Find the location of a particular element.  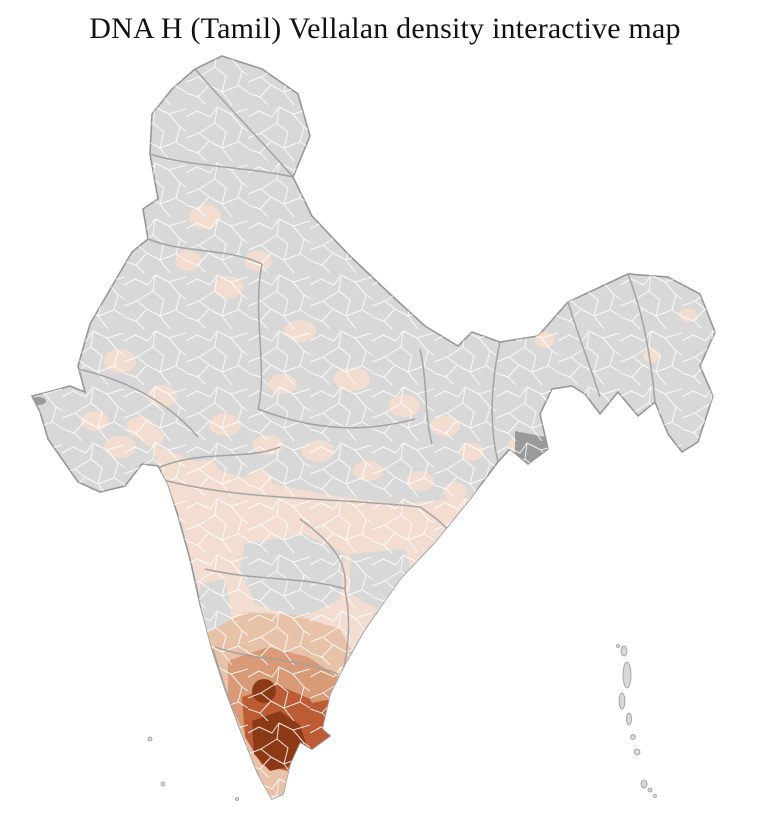

island-chains is located at coordinates (402, 722).